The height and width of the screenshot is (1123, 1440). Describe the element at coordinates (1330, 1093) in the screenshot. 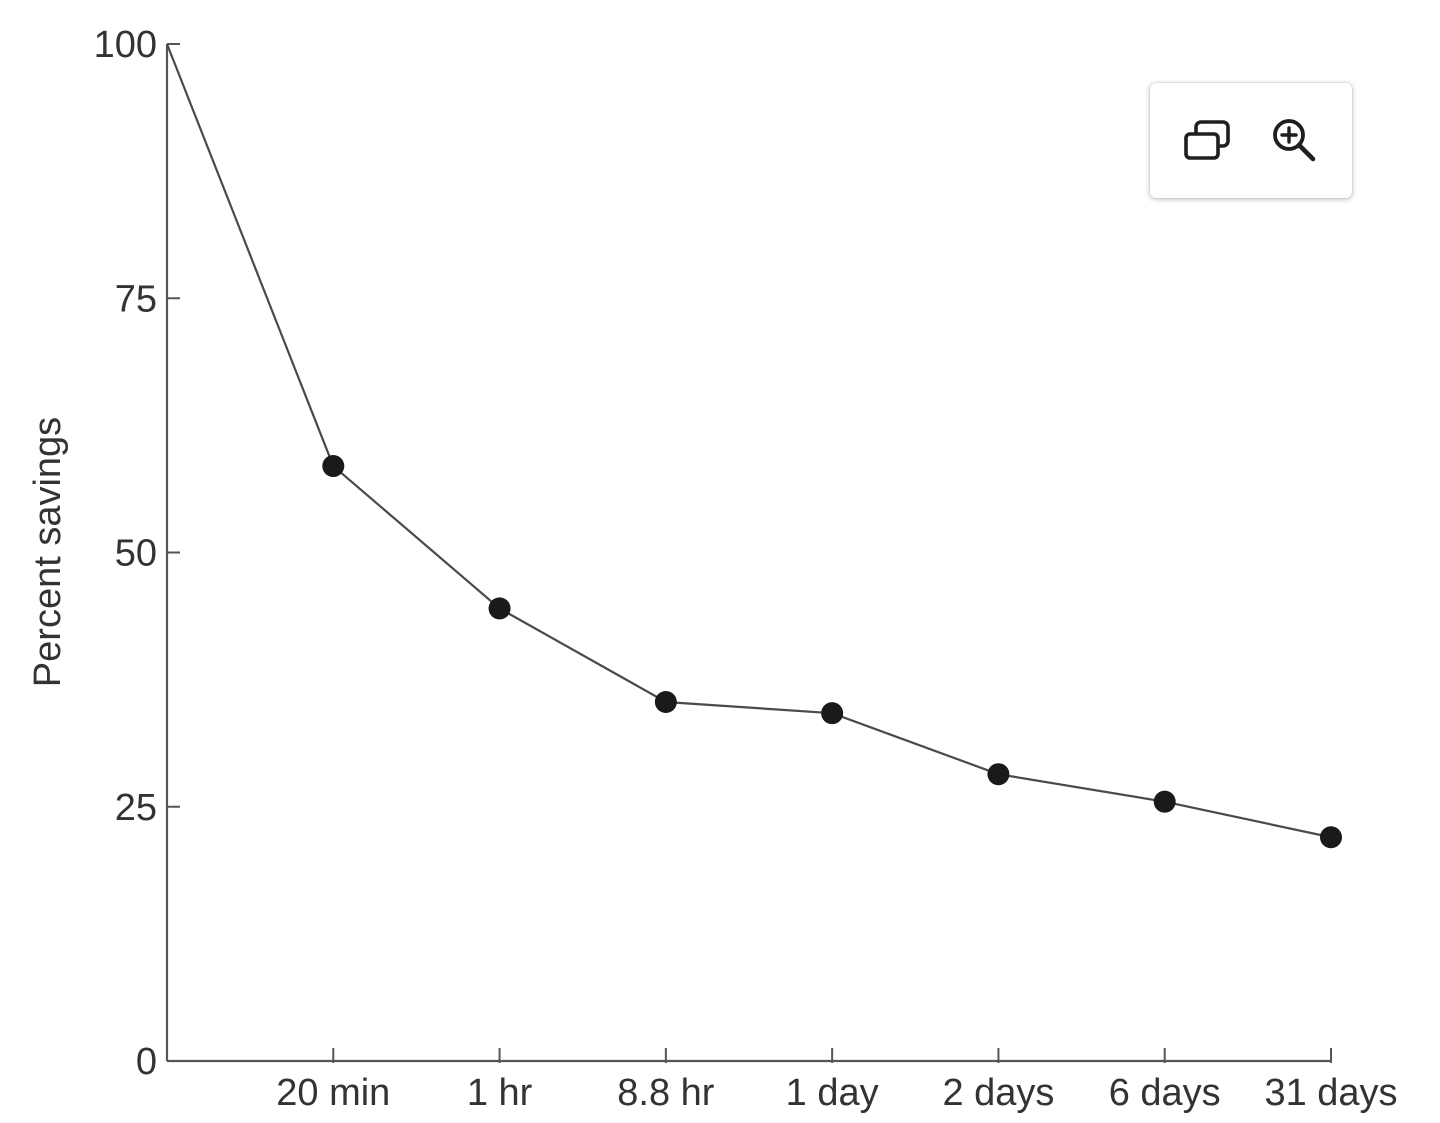

I see `x-tick-label: 31 days` at that location.